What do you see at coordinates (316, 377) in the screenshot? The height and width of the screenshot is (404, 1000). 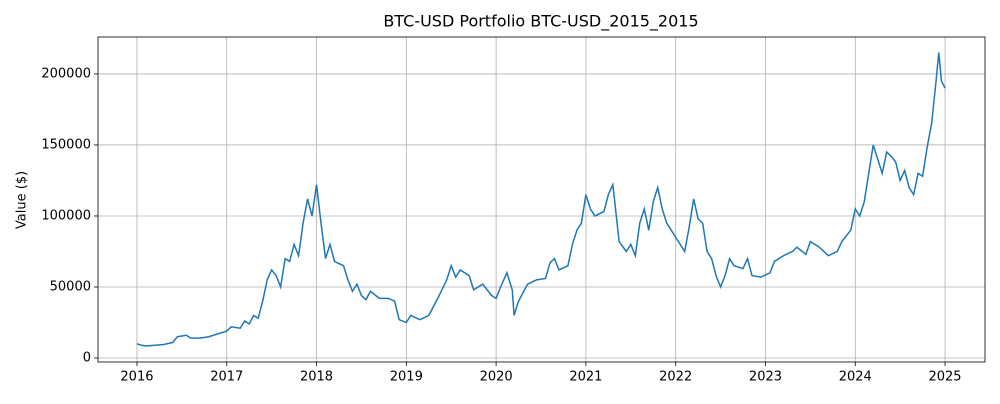 I see `x-tick-label: 2018` at bounding box center [316, 377].